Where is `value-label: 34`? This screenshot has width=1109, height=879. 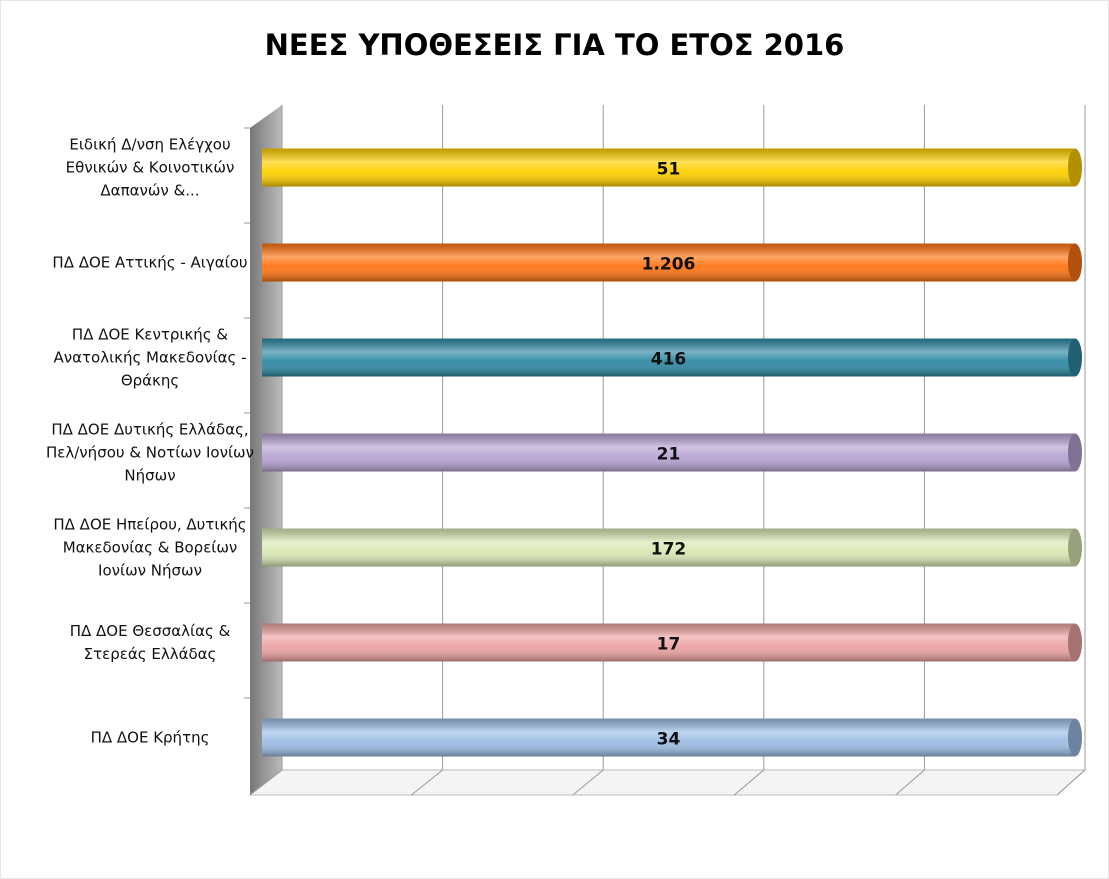
value-label: 34 is located at coordinates (669, 740).